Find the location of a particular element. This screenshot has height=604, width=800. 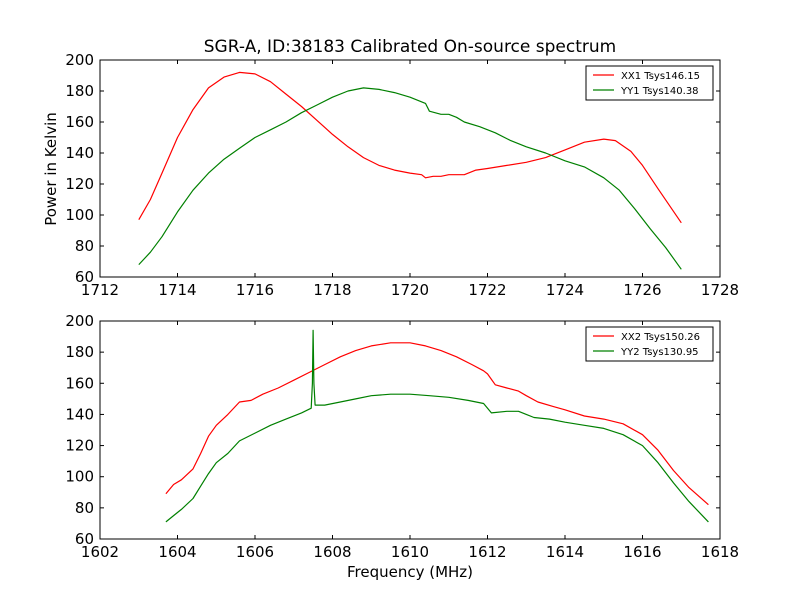

panel-1-x-tick-label: 1726 is located at coordinates (642, 290).